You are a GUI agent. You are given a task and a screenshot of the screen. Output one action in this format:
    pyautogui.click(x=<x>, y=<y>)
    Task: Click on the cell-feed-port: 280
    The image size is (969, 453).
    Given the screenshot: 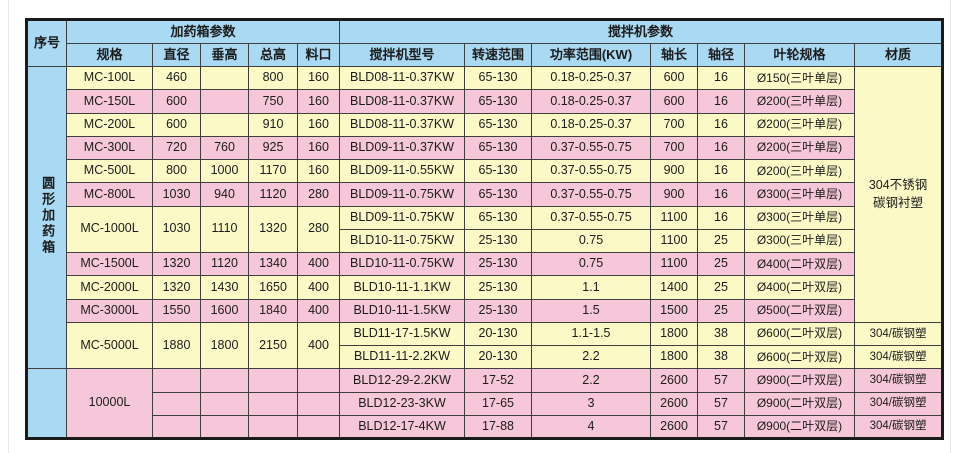 What is the action you would take?
    pyautogui.click(x=318, y=229)
    